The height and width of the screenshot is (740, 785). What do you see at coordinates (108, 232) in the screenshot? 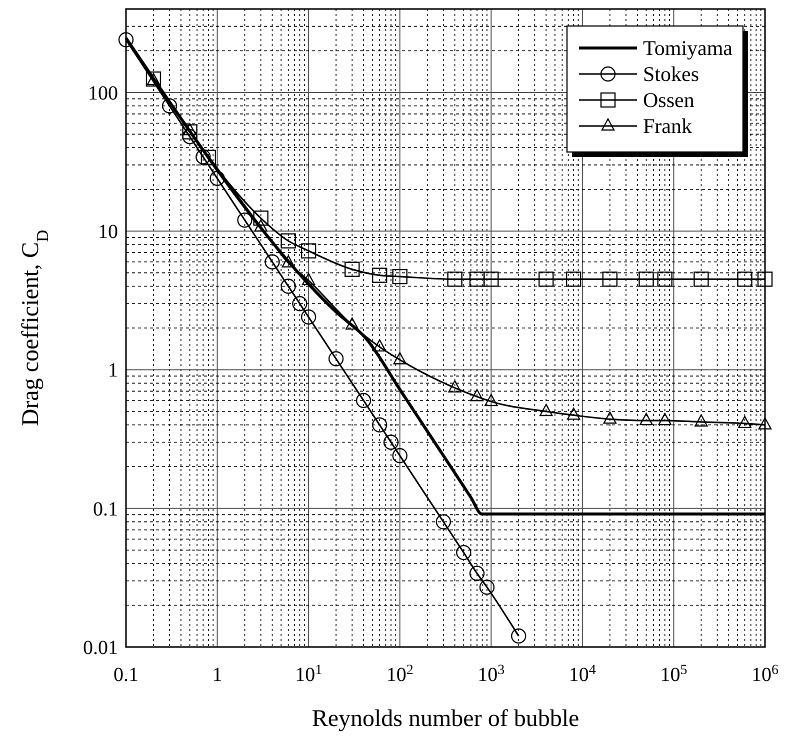
I see `y-tick-label: 10` at bounding box center [108, 232].